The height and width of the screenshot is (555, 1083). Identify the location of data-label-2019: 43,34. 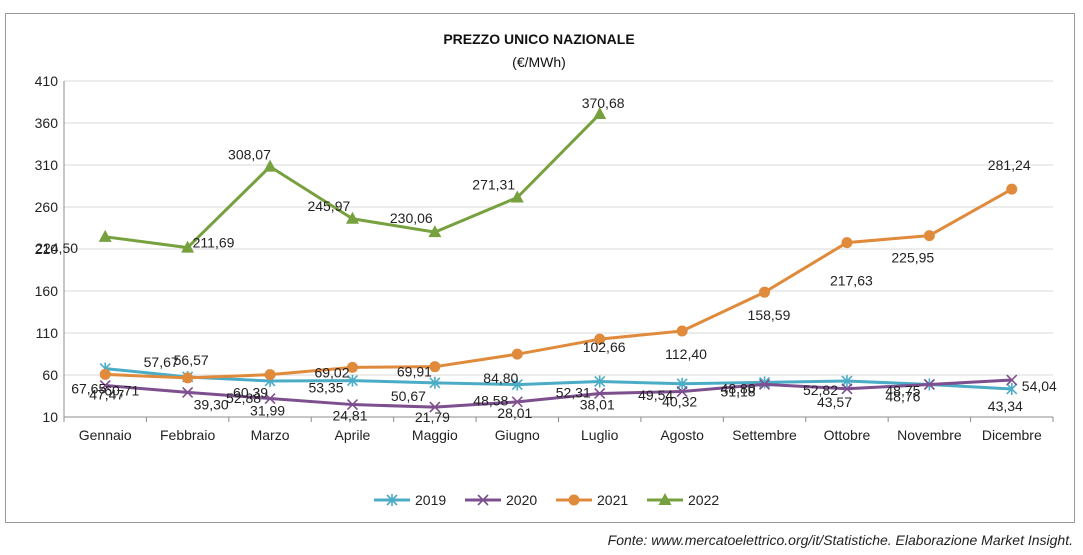
(1005, 406).